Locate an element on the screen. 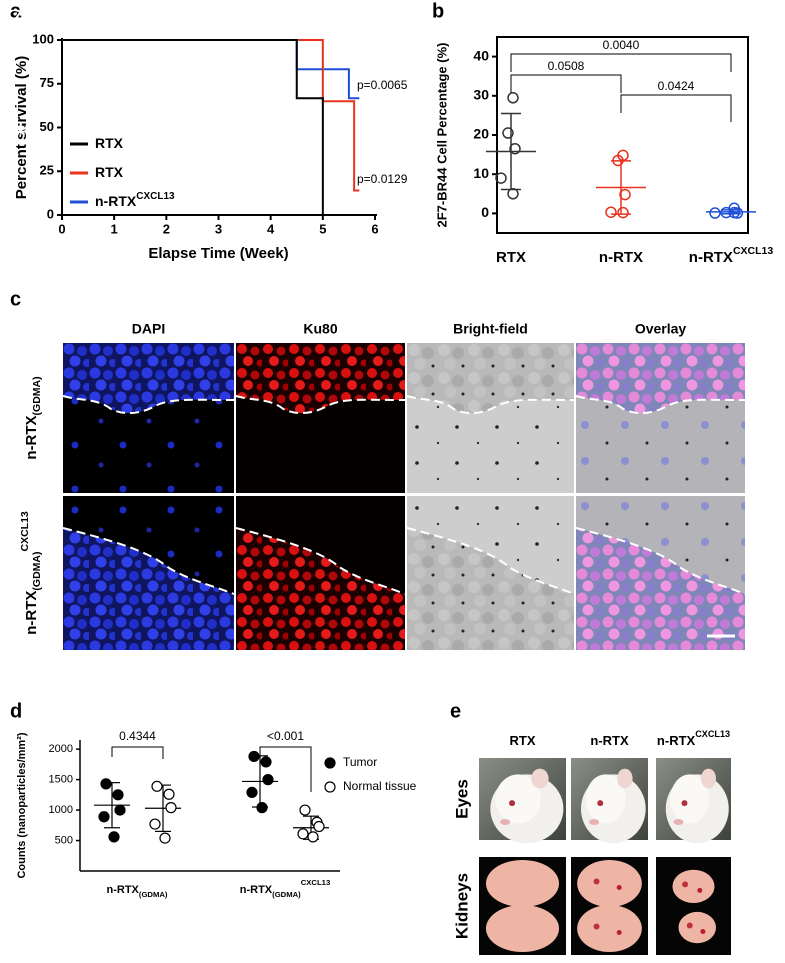 The width and height of the screenshot is (785, 963). x-tick-label-main: RTX is located at coordinates (511, 257).